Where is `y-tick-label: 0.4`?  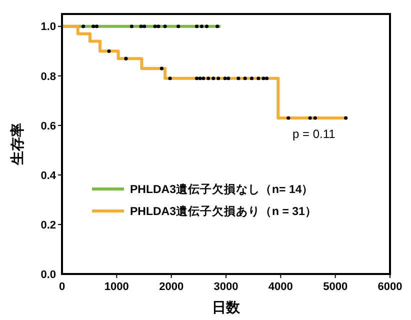
y-tick-label: 0.4 is located at coordinates (48, 176).